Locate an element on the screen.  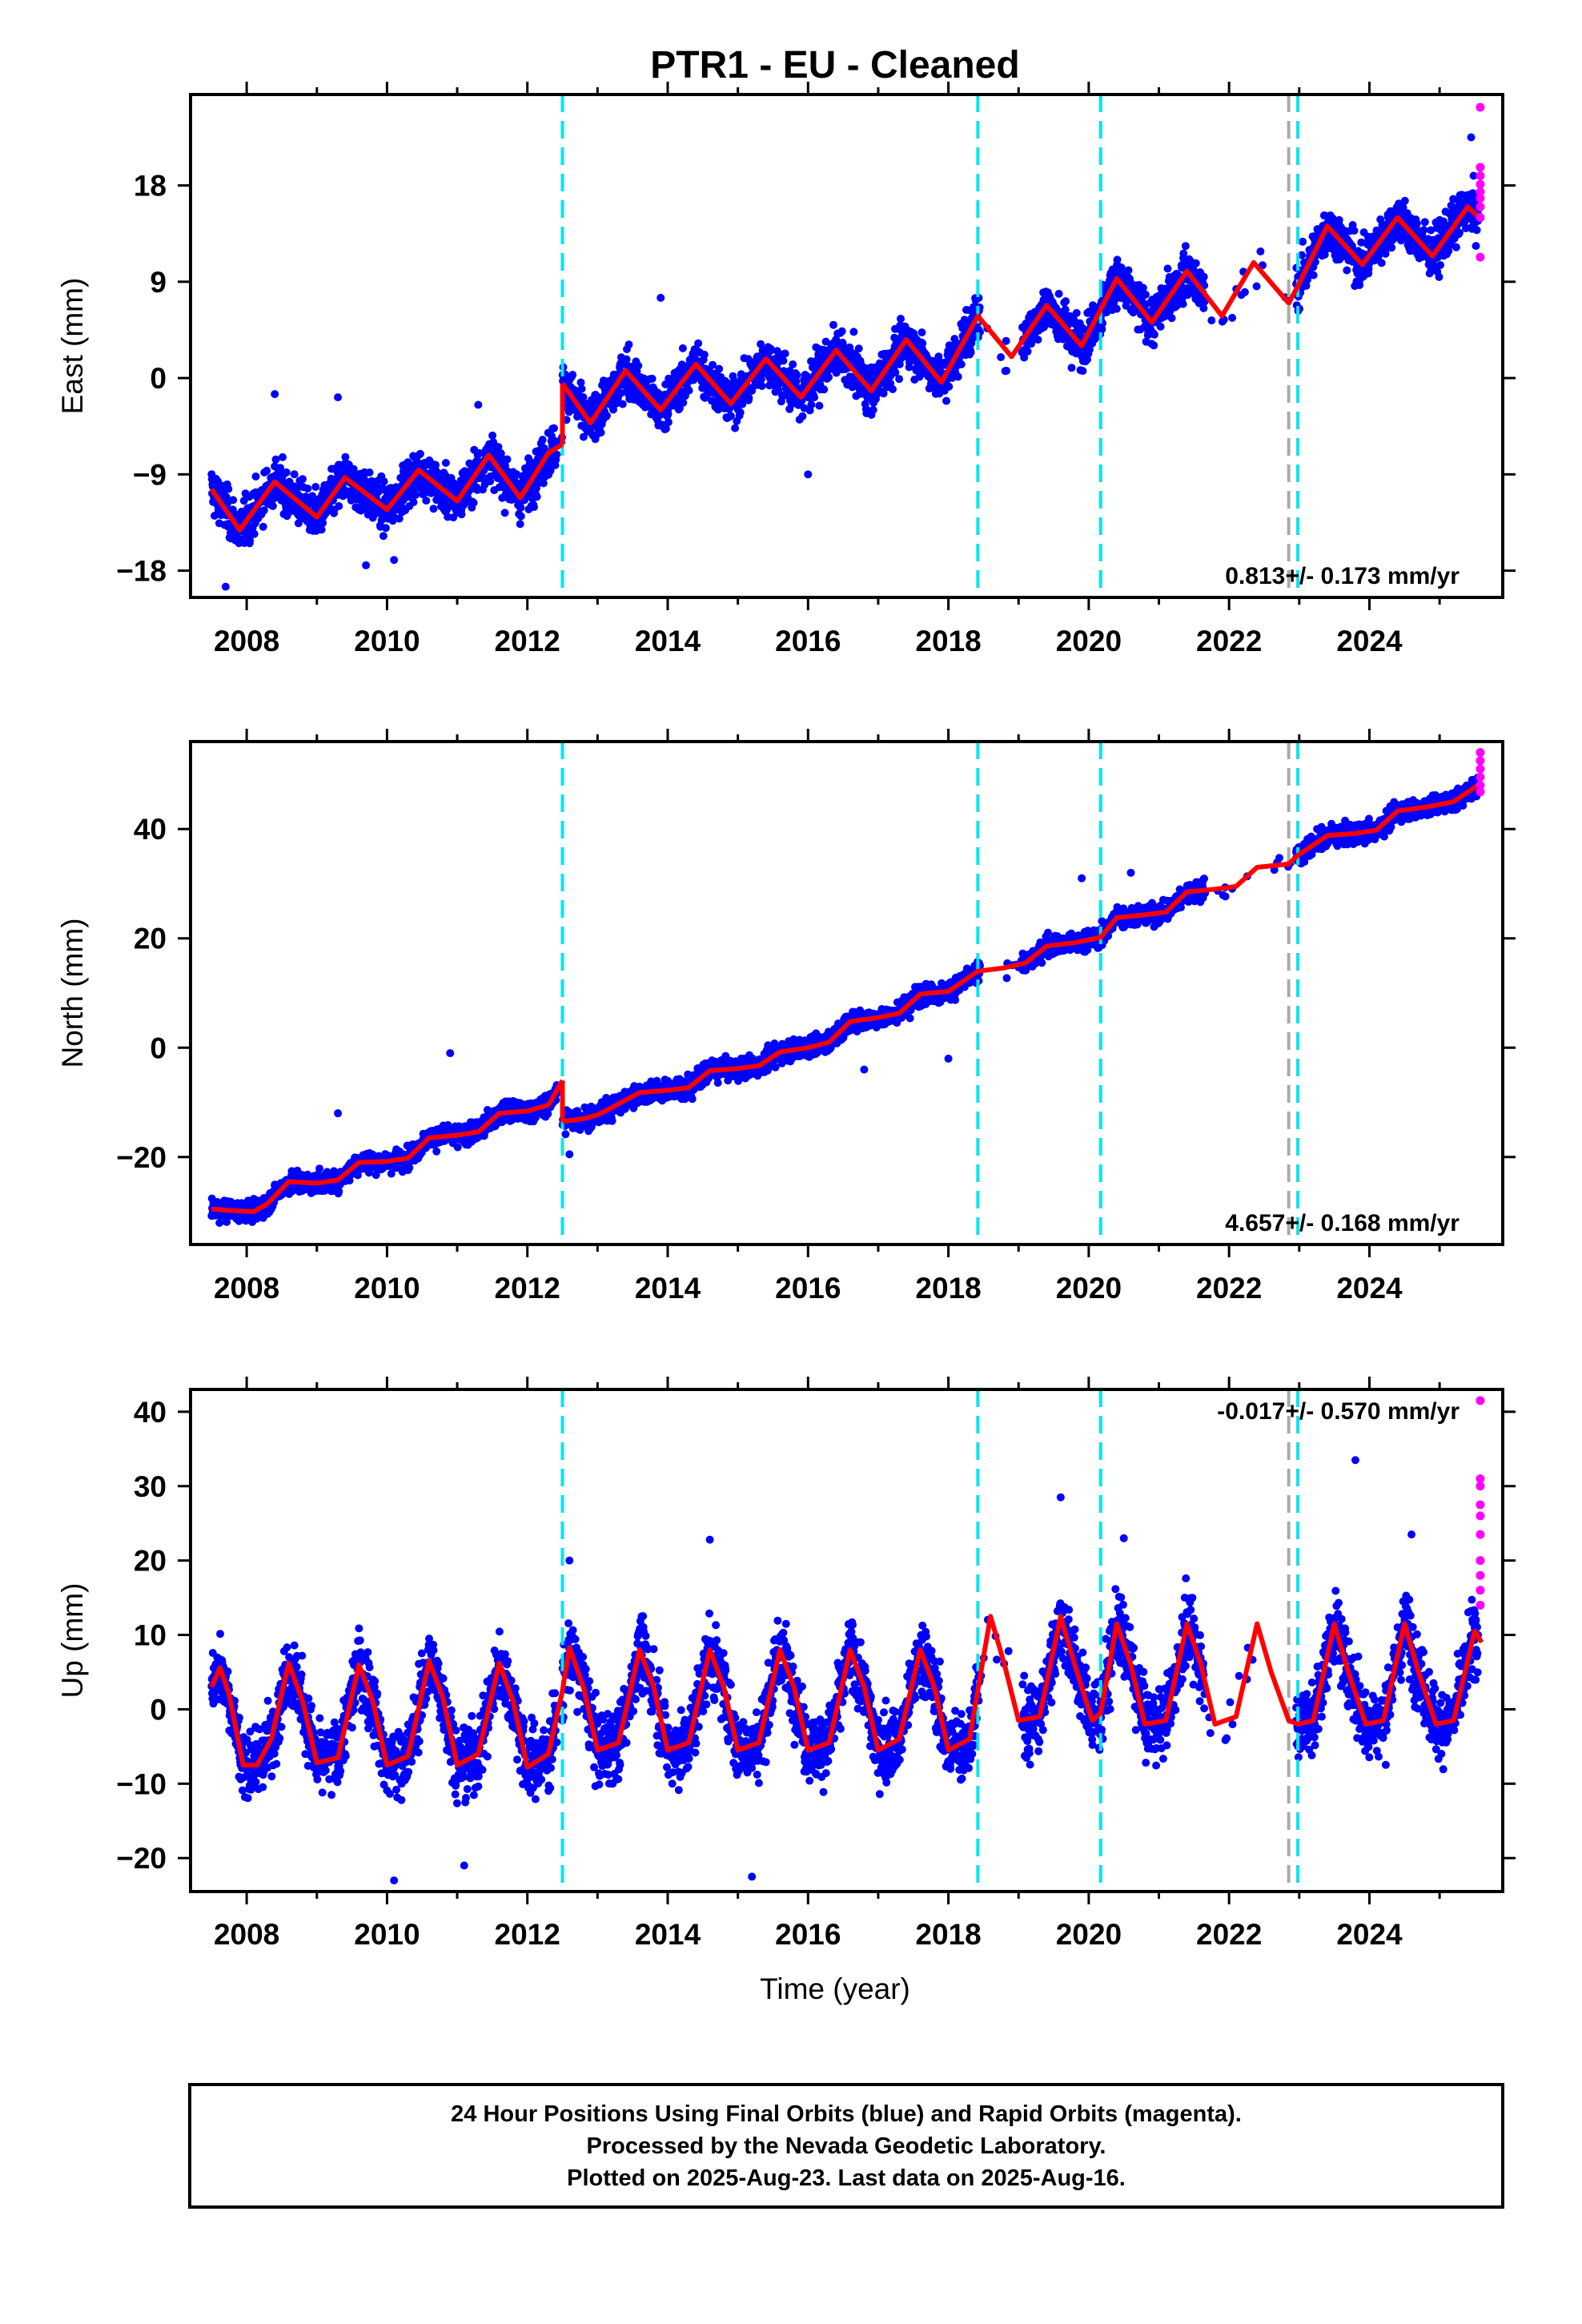
velocity-rate-label: 0.813+/- 0.173 mm/yr is located at coordinates (1342, 576).